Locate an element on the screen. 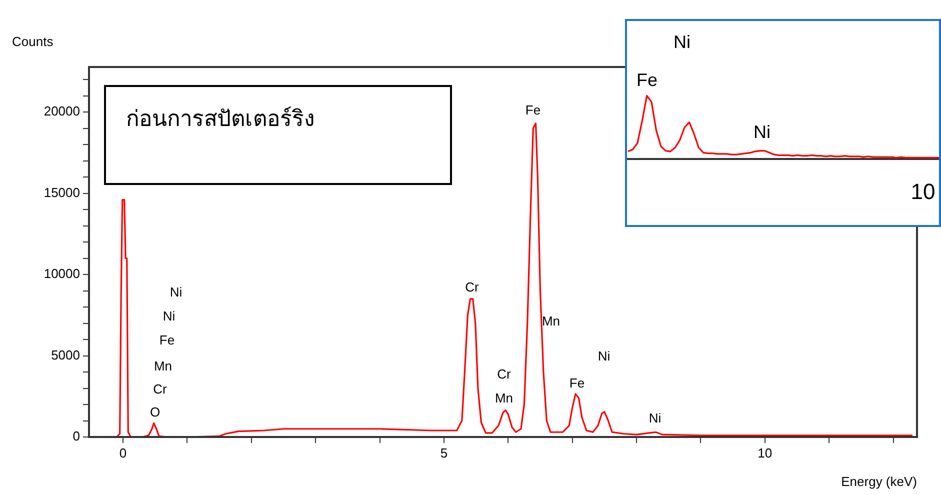  y-tick-label: 0 is located at coordinates (76, 436).